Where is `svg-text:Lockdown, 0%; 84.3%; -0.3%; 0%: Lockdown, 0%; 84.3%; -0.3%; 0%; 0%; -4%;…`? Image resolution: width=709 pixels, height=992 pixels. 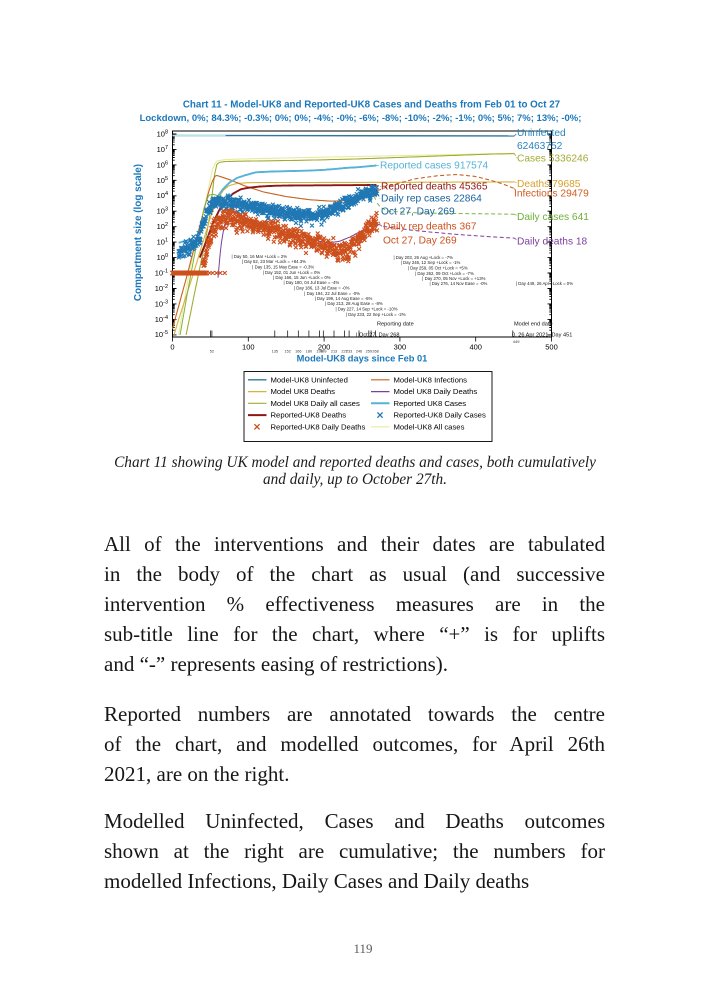 svg-text:Lockdown, 0%; 84.3%; -0.3%; 0%: Lockdown, 0%; 84.3%; -0.3%; 0%; 0%; -4%;… is located at coordinates (361, 118).